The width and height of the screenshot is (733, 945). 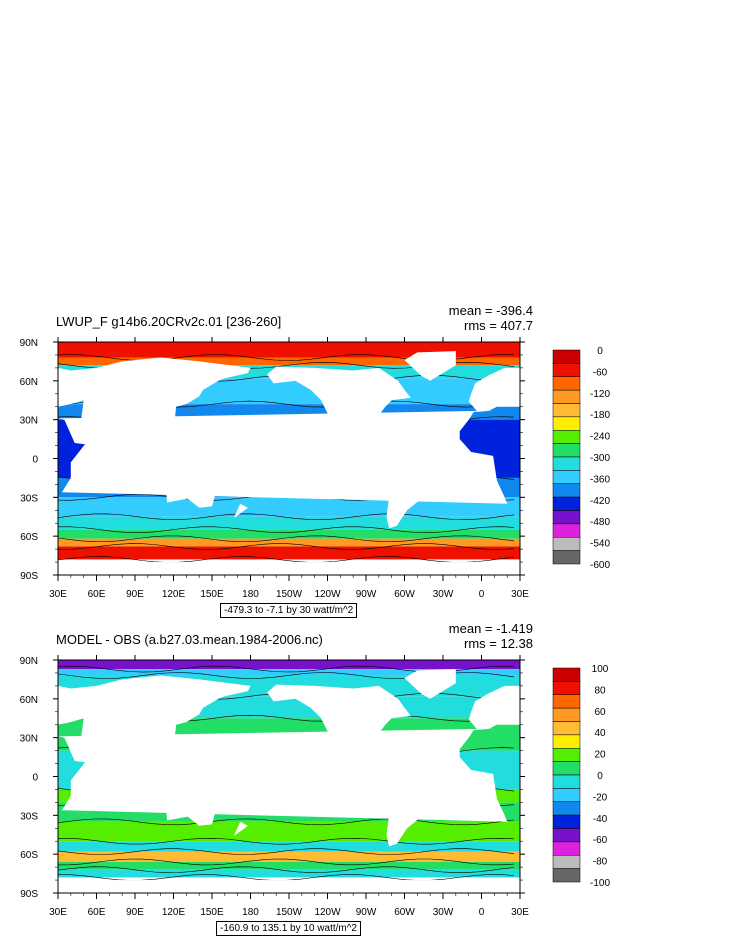 I want to click on colorbar-label: -300, so click(x=600, y=458).